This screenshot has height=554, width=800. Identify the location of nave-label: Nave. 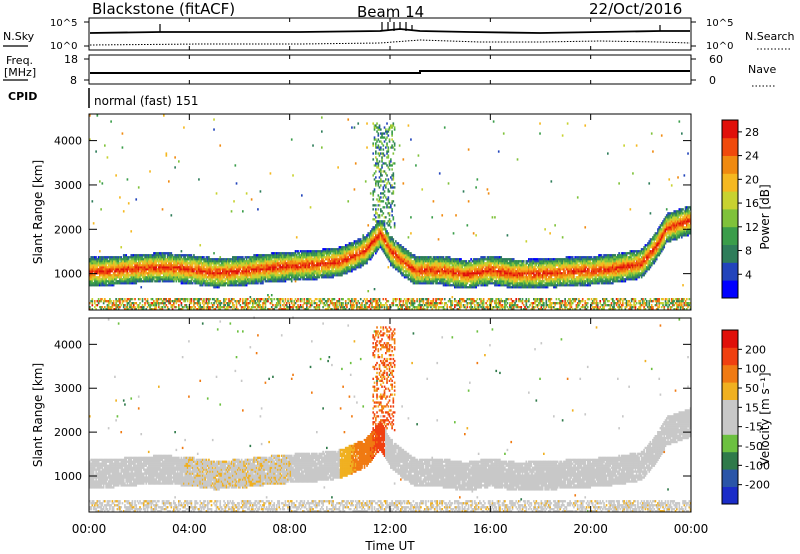
(762, 69).